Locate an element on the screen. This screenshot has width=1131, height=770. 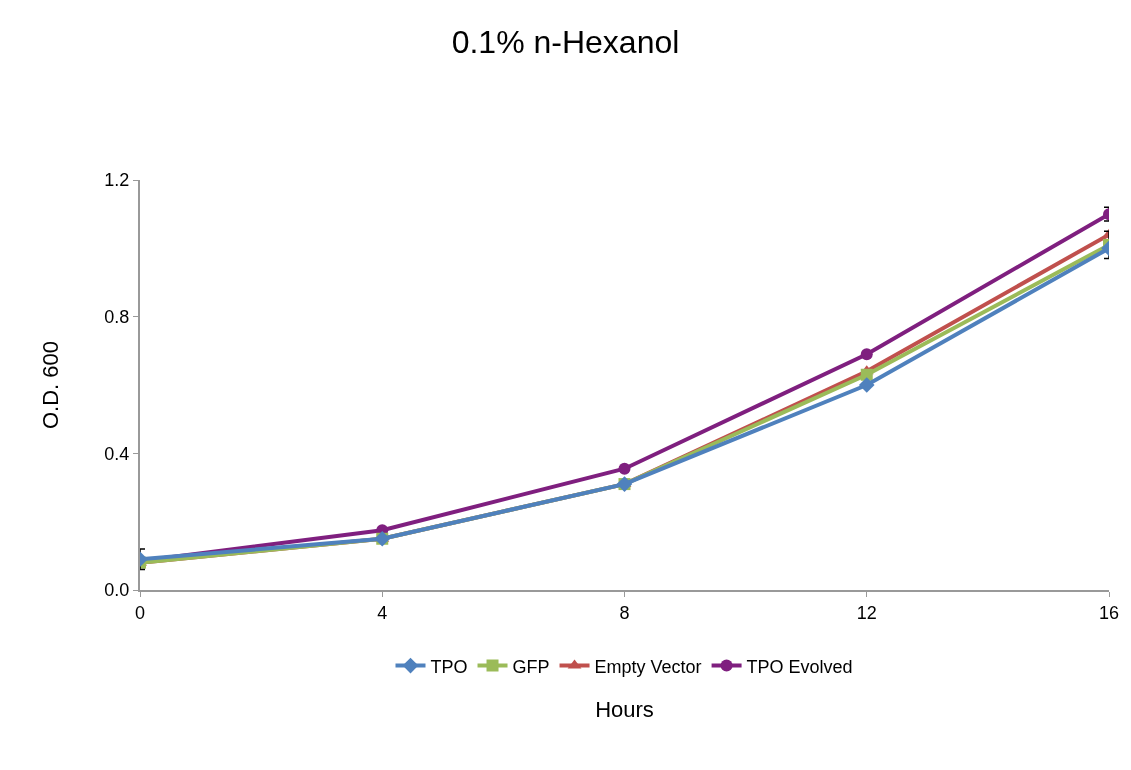
x-tick-label: 12 is located at coordinates (866, 612).